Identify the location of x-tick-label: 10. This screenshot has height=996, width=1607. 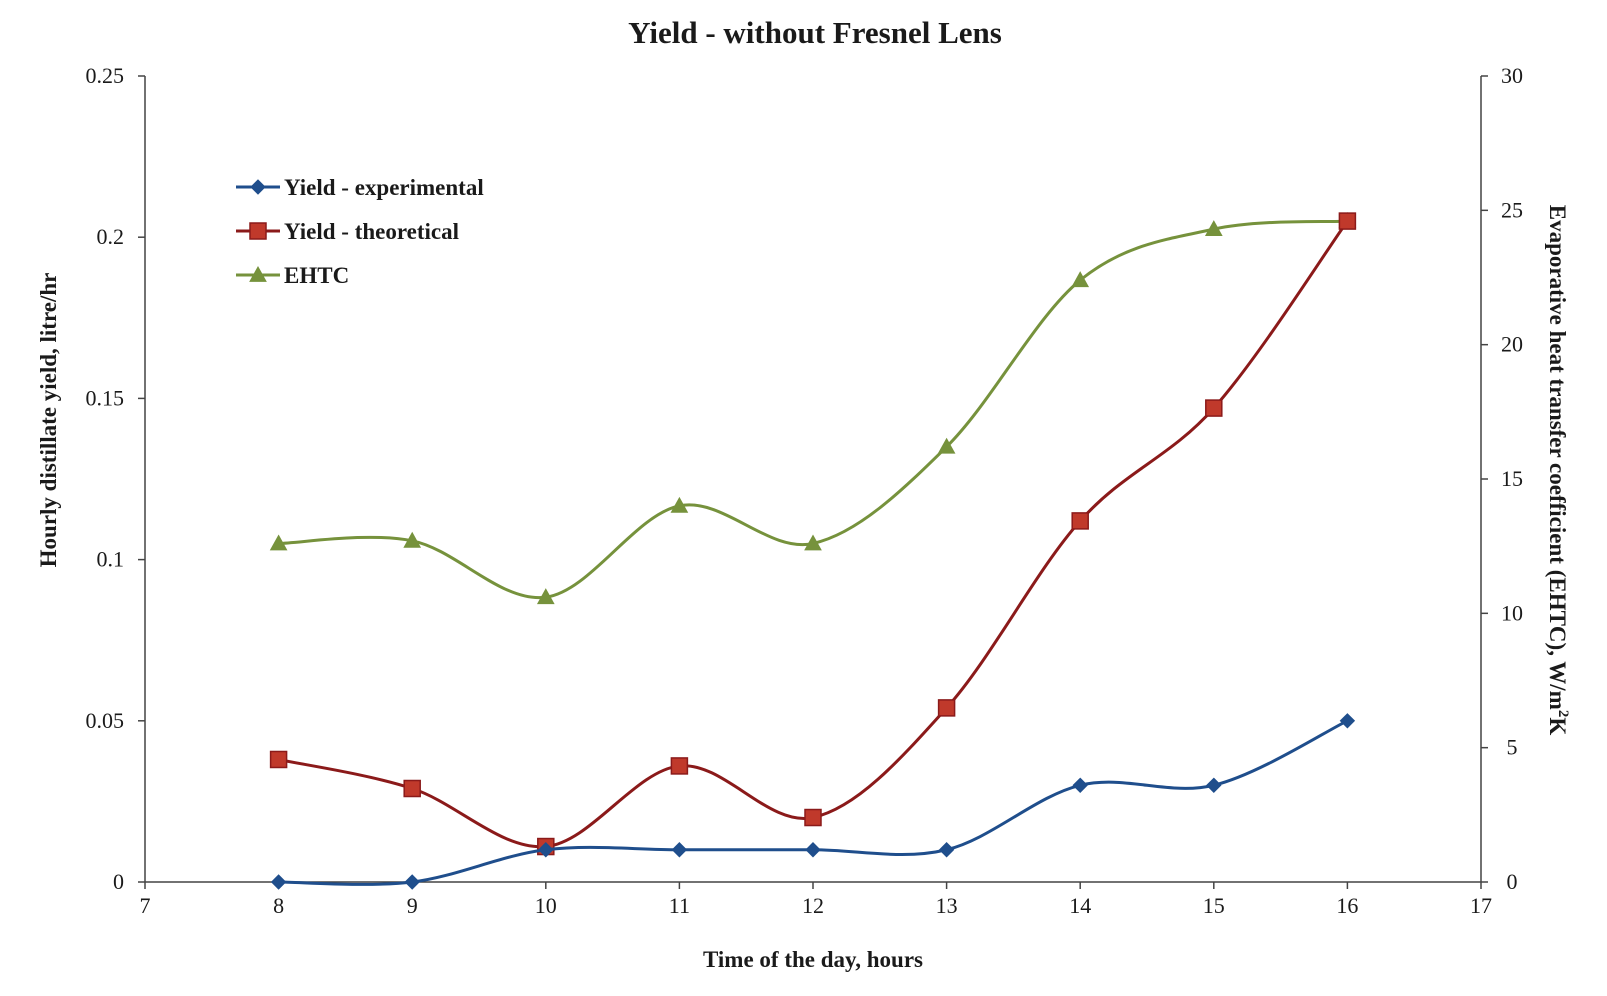
(546, 905).